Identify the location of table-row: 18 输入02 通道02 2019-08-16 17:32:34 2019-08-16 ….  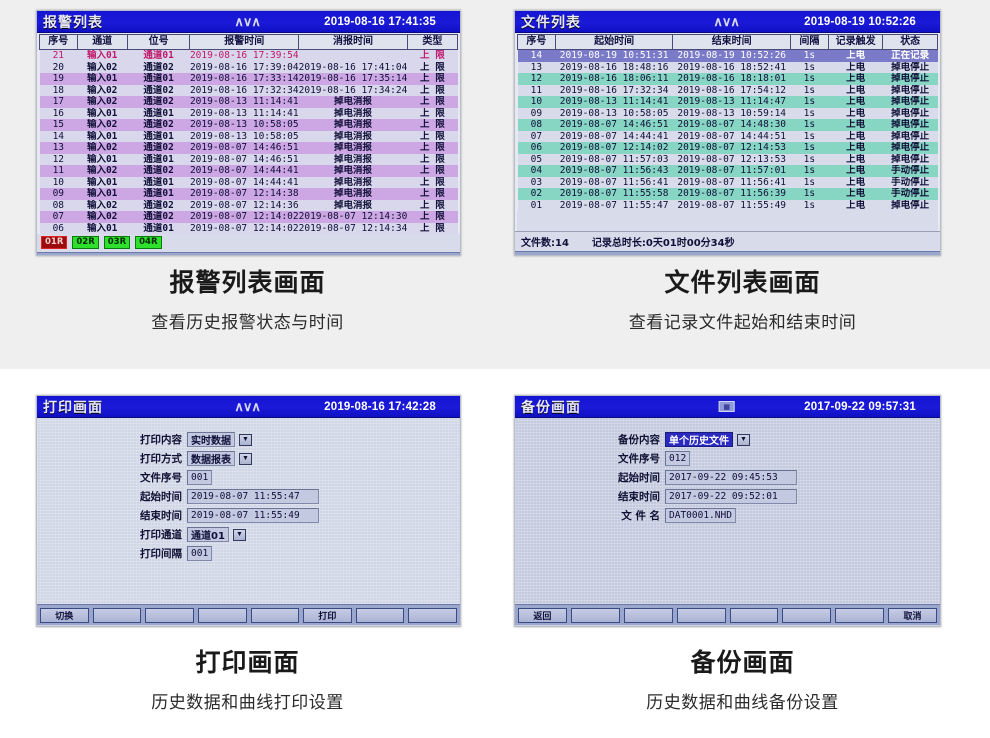
(248, 90).